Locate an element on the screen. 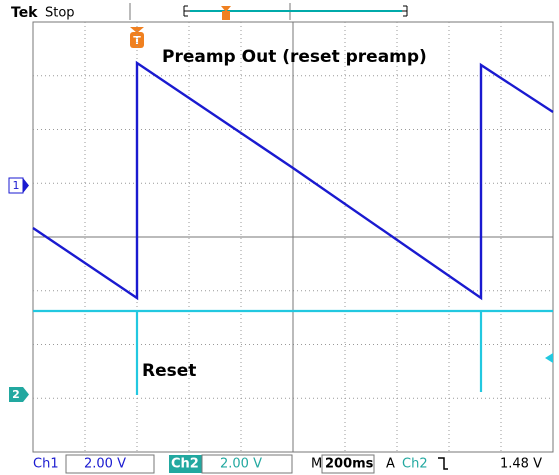 This screenshot has width=559, height=475. trigger-source: Ch2 is located at coordinates (415, 464).